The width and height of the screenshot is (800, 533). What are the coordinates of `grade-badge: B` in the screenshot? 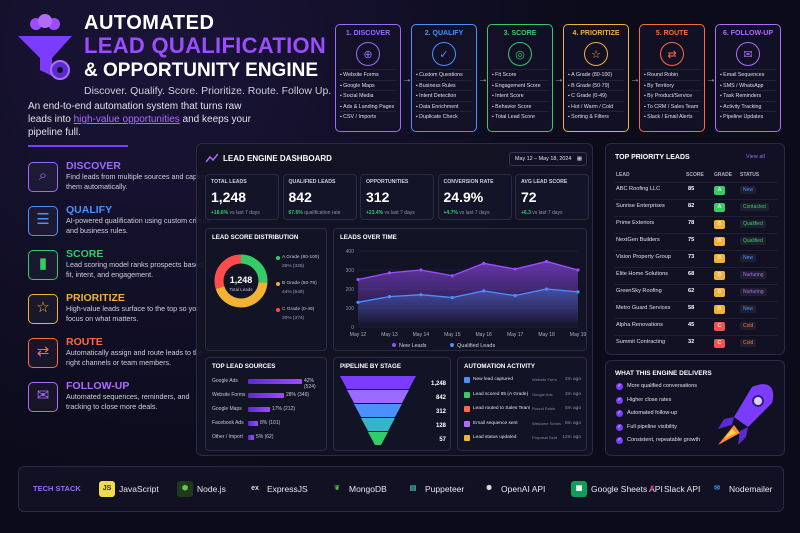 It's located at (719, 224).